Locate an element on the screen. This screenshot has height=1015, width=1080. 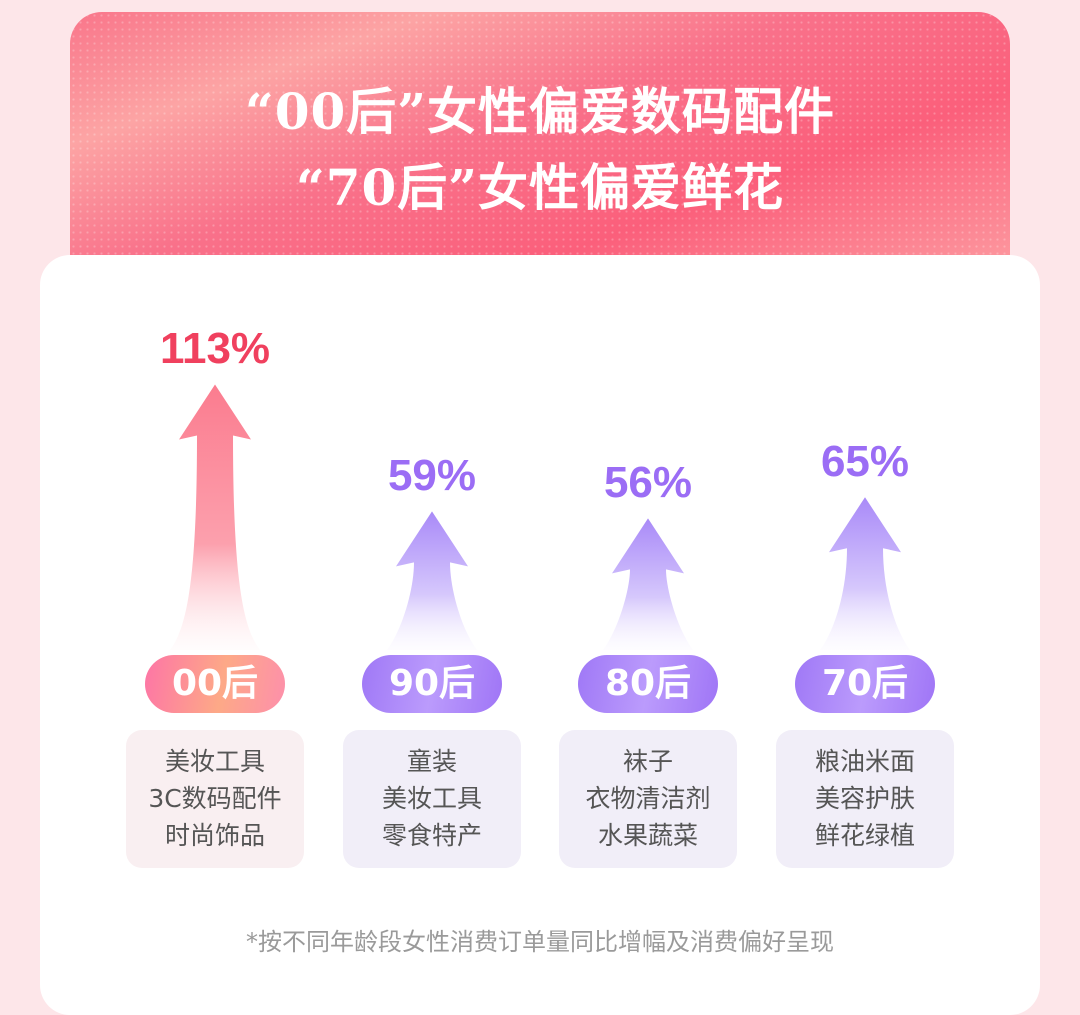
preference-item: 3C数码配件 is located at coordinates (215, 798).